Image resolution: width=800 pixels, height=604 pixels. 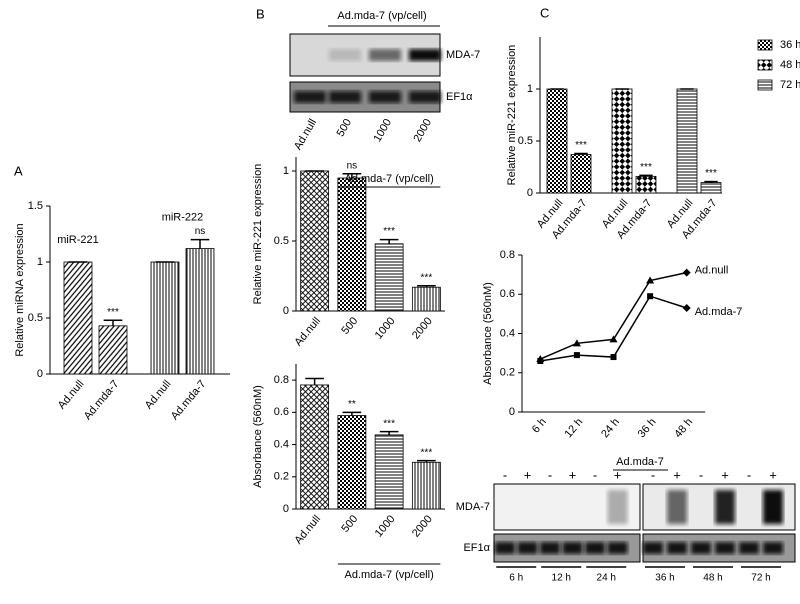 What do you see at coordinates (345, 128) in the screenshot?
I see `lane-label: 500` at bounding box center [345, 128].